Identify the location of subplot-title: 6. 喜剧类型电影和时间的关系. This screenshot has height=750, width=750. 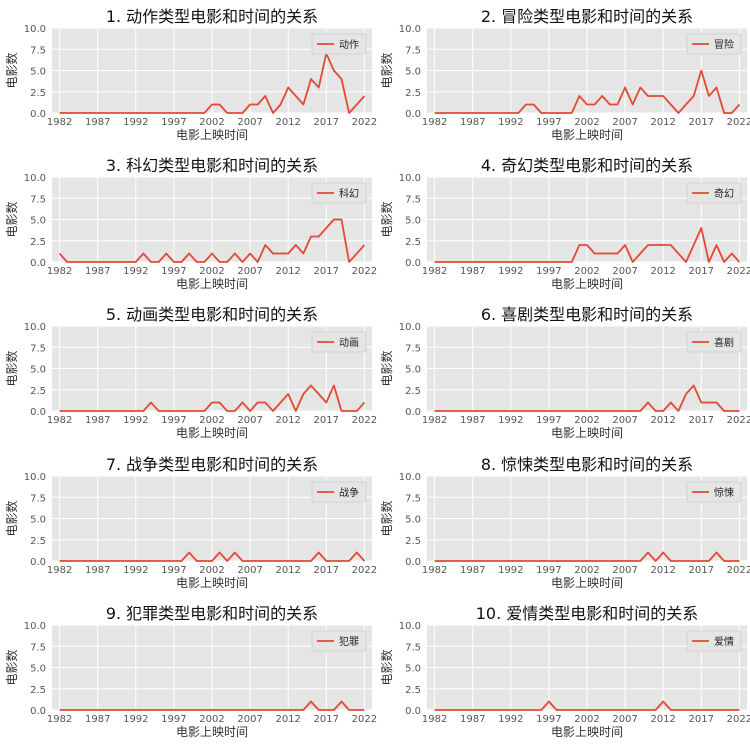
(587, 314).